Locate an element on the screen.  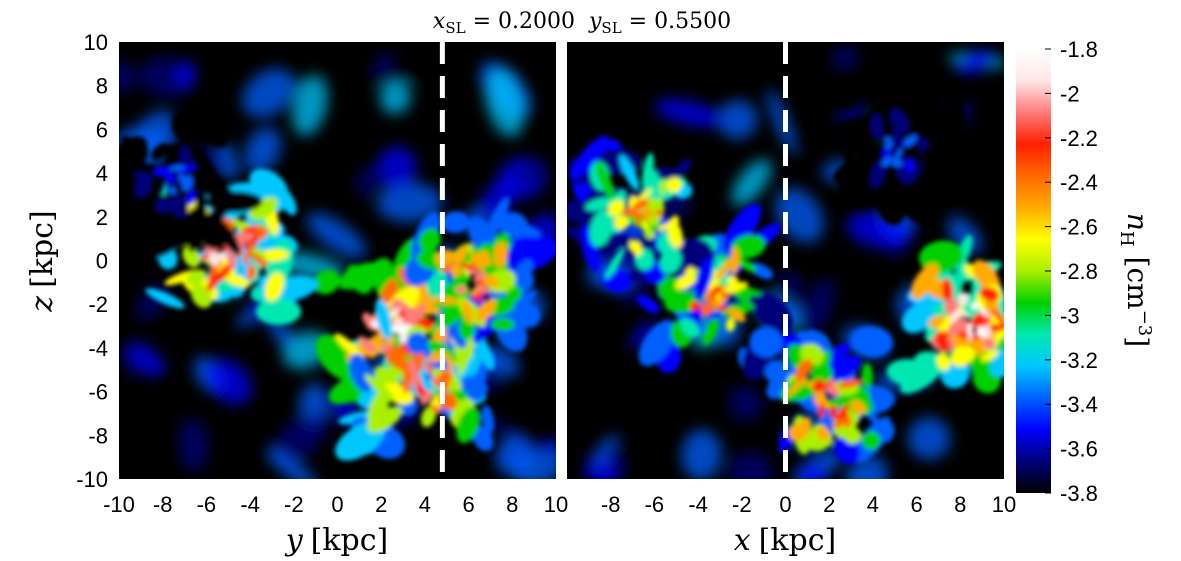
x-tick-label: -6 is located at coordinates (655, 504).